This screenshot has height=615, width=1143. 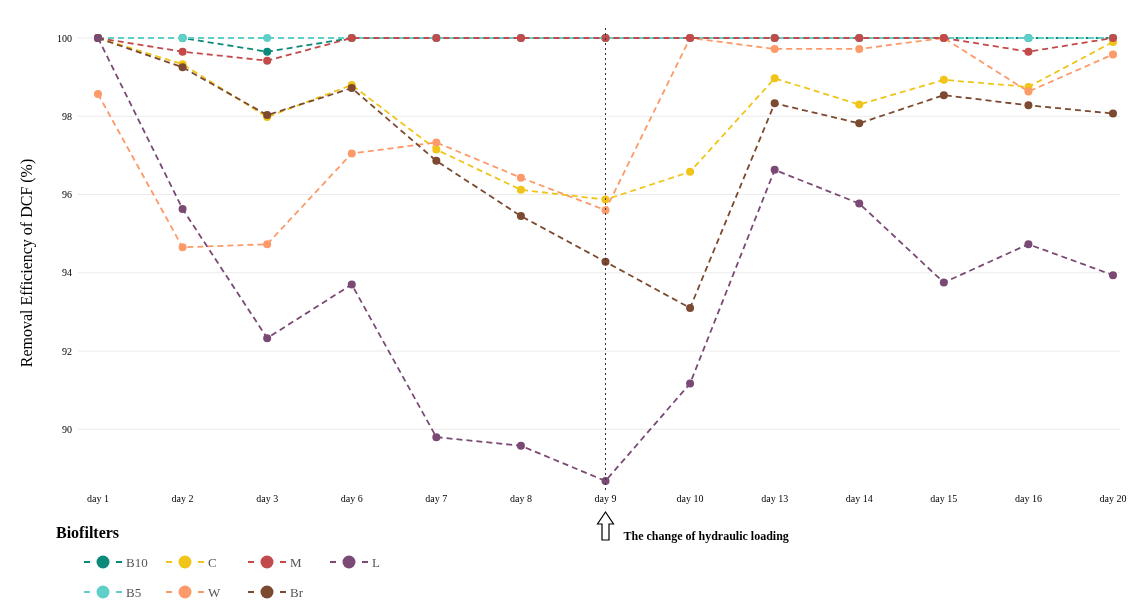 I want to click on legend-label: B5, so click(x=134, y=592).